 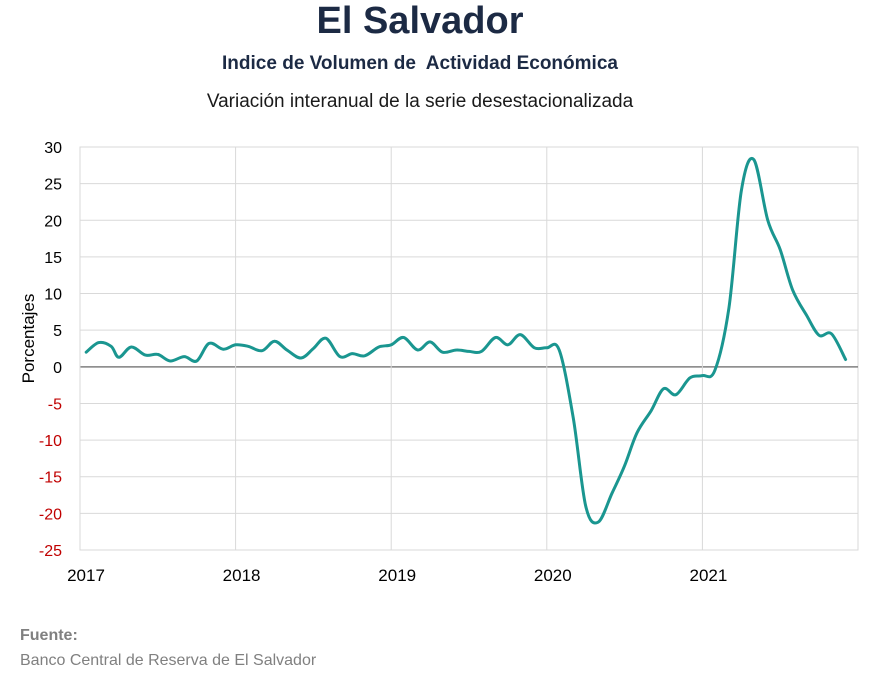 I want to click on x-tick-label: 2018, so click(x=242, y=575).